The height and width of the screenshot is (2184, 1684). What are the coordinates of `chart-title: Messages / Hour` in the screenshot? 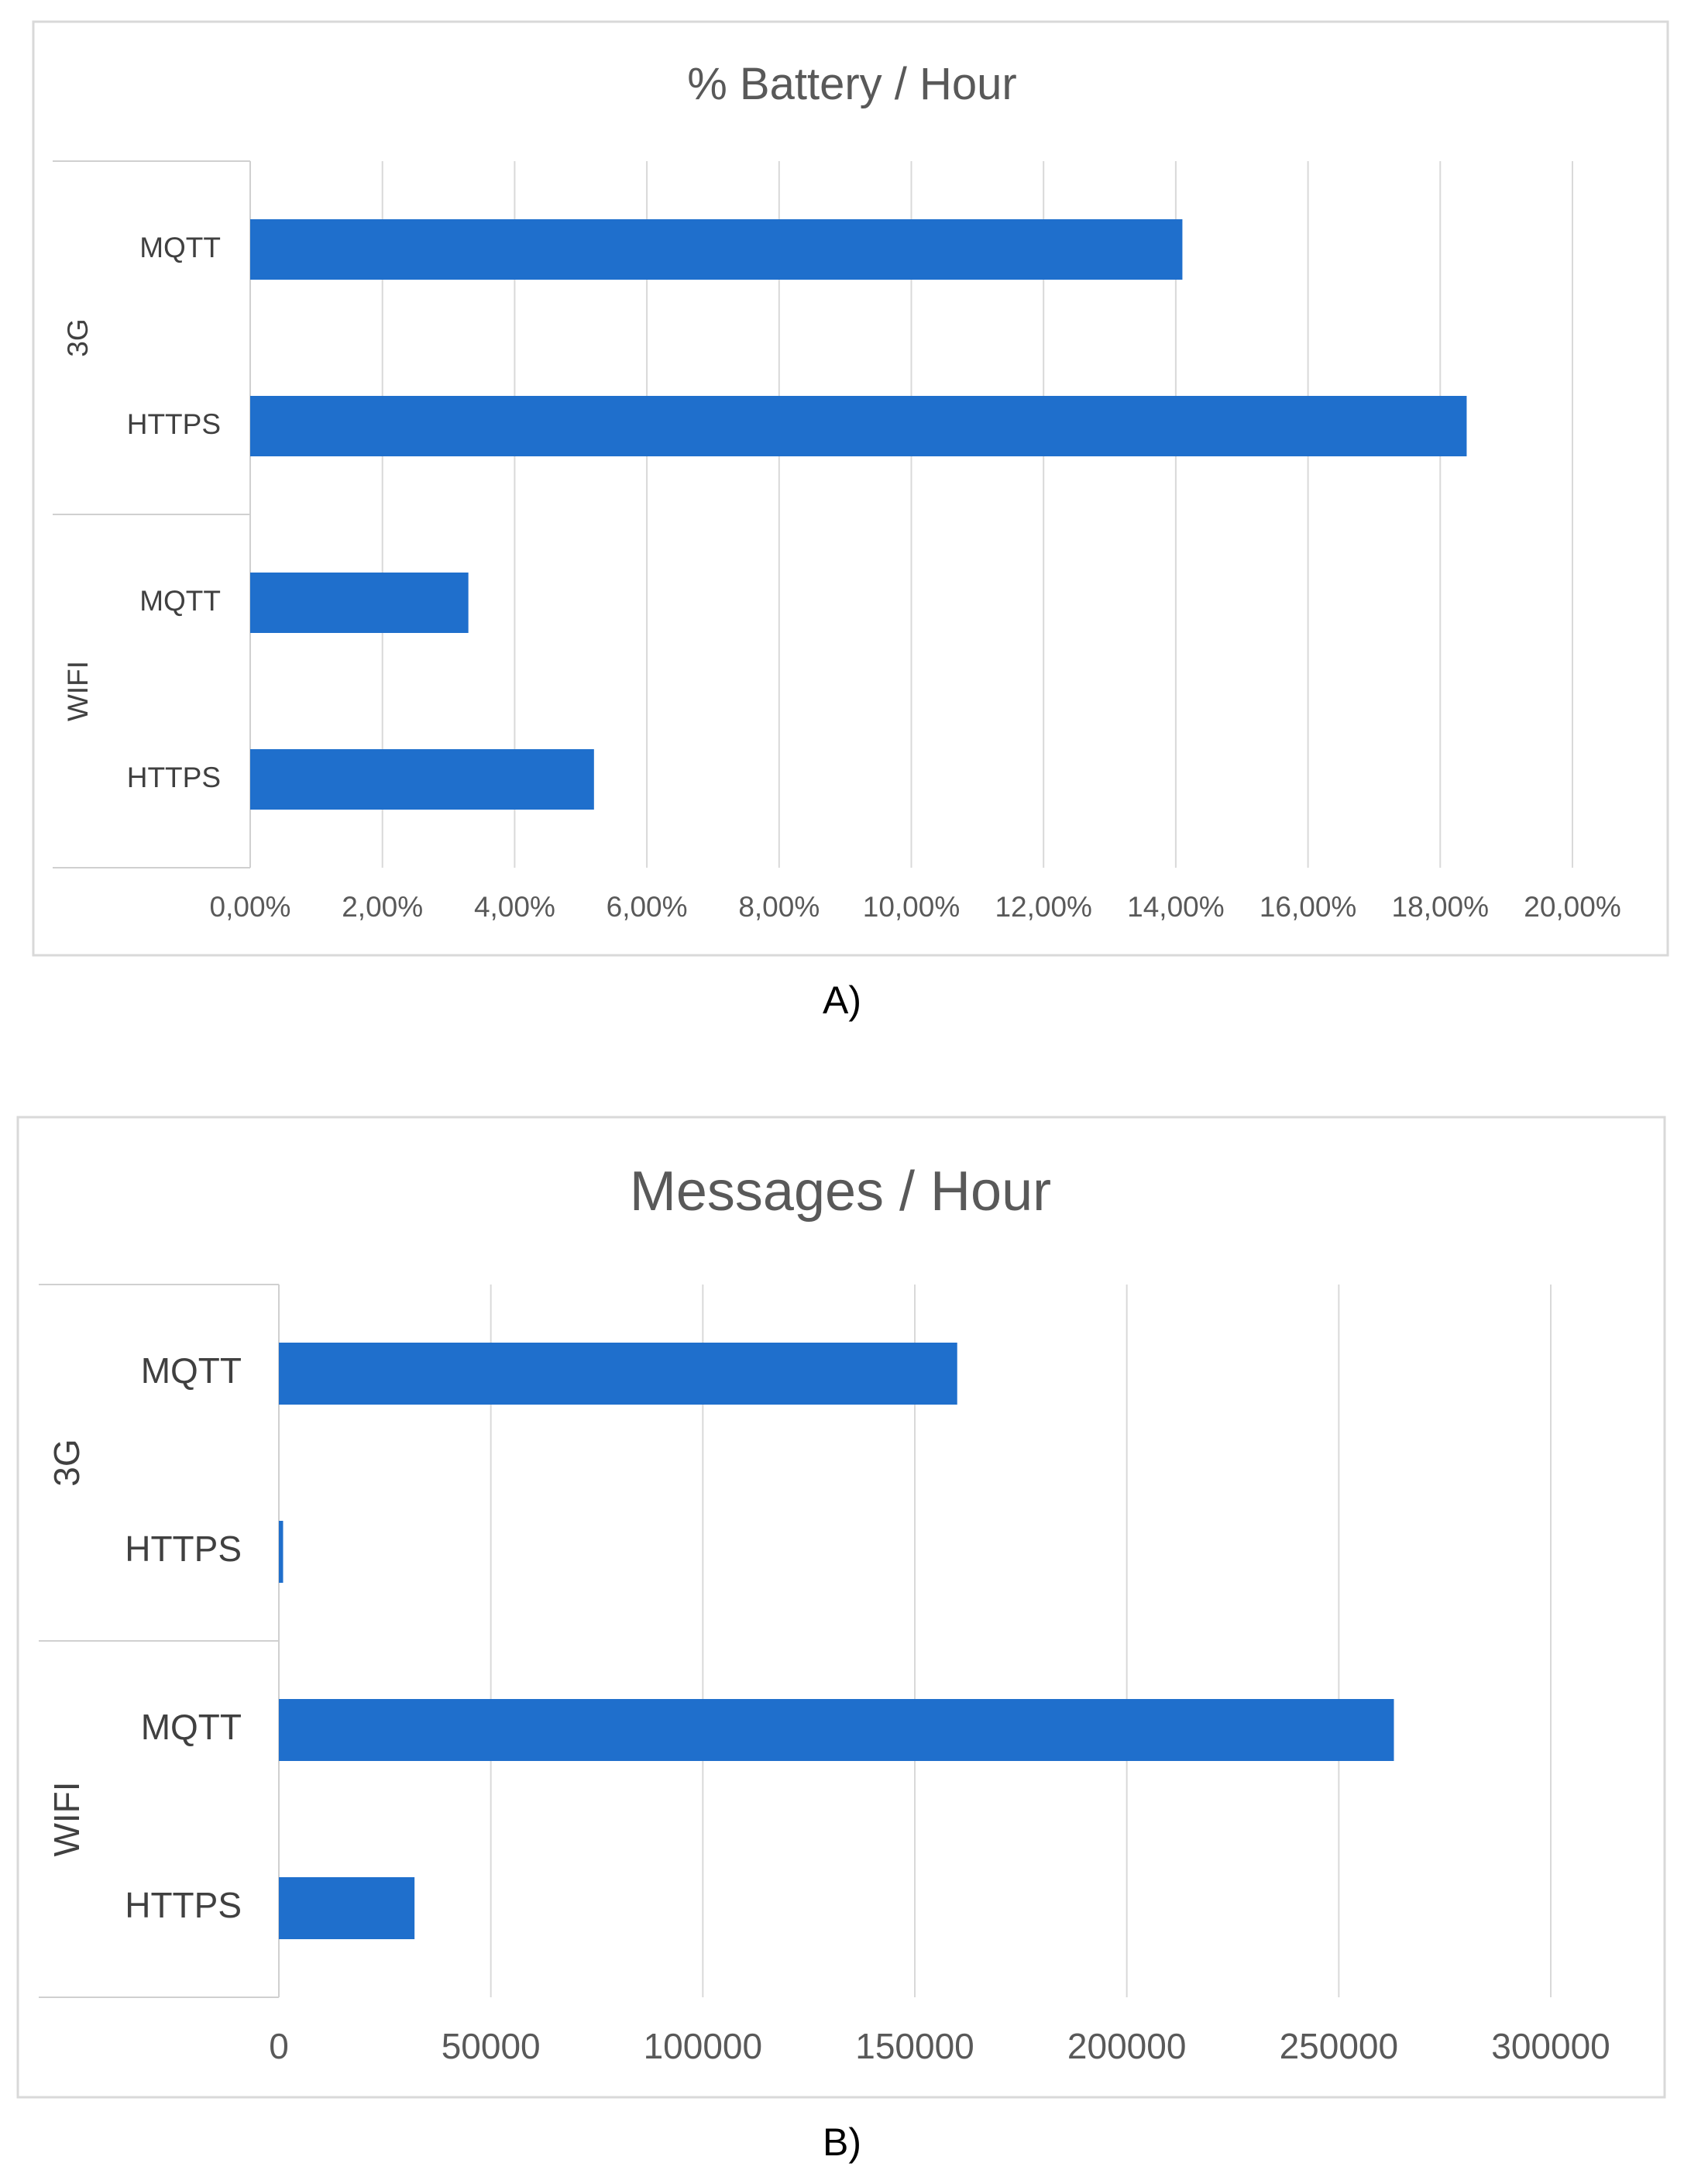 It's located at (840, 1192).